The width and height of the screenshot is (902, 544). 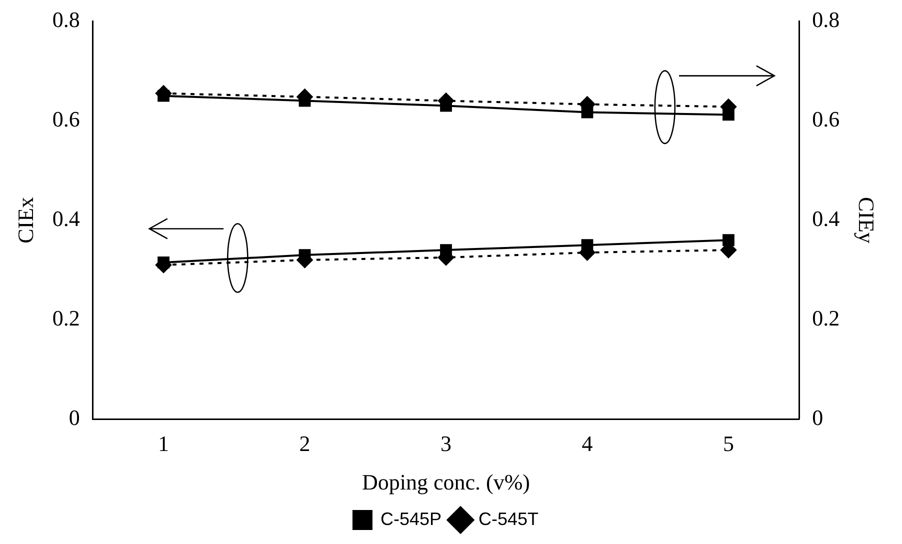 What do you see at coordinates (826, 317) in the screenshot?
I see `y2-tick-label: 0.2` at bounding box center [826, 317].